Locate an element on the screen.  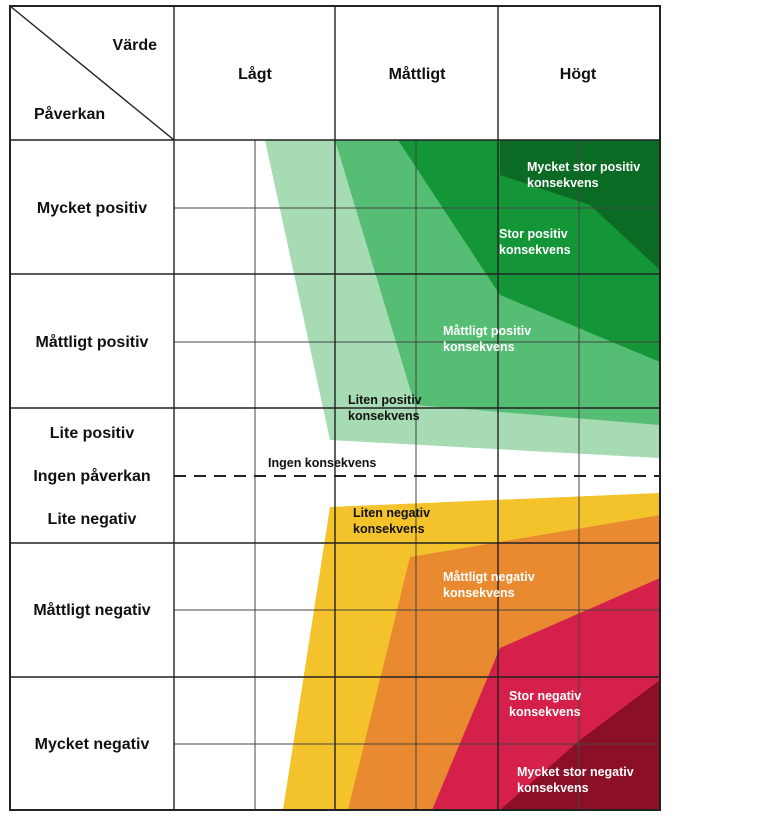
zone-pos-very-large-label: Mycket stor positiv konsekvens is located at coordinates (585, 175).